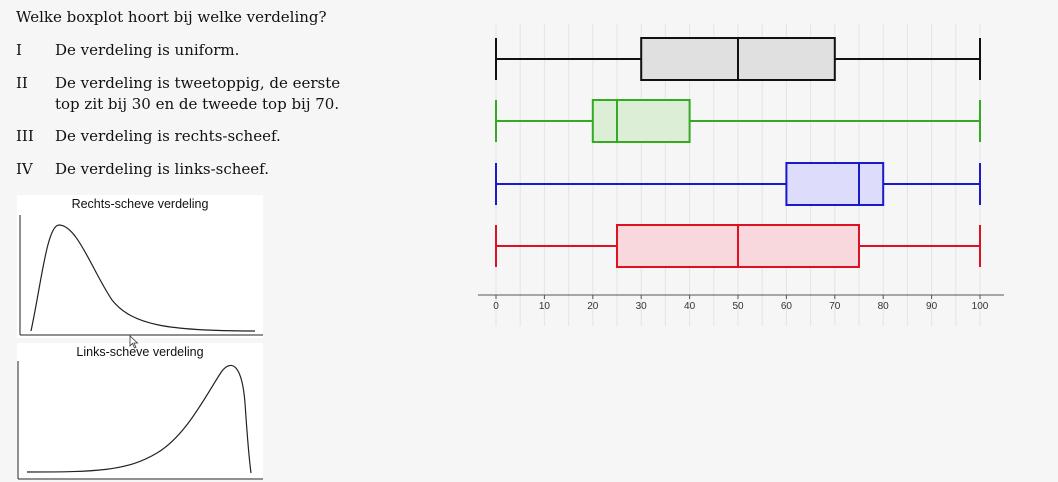  I want to click on left-skewed-curve, so click(140, 420).